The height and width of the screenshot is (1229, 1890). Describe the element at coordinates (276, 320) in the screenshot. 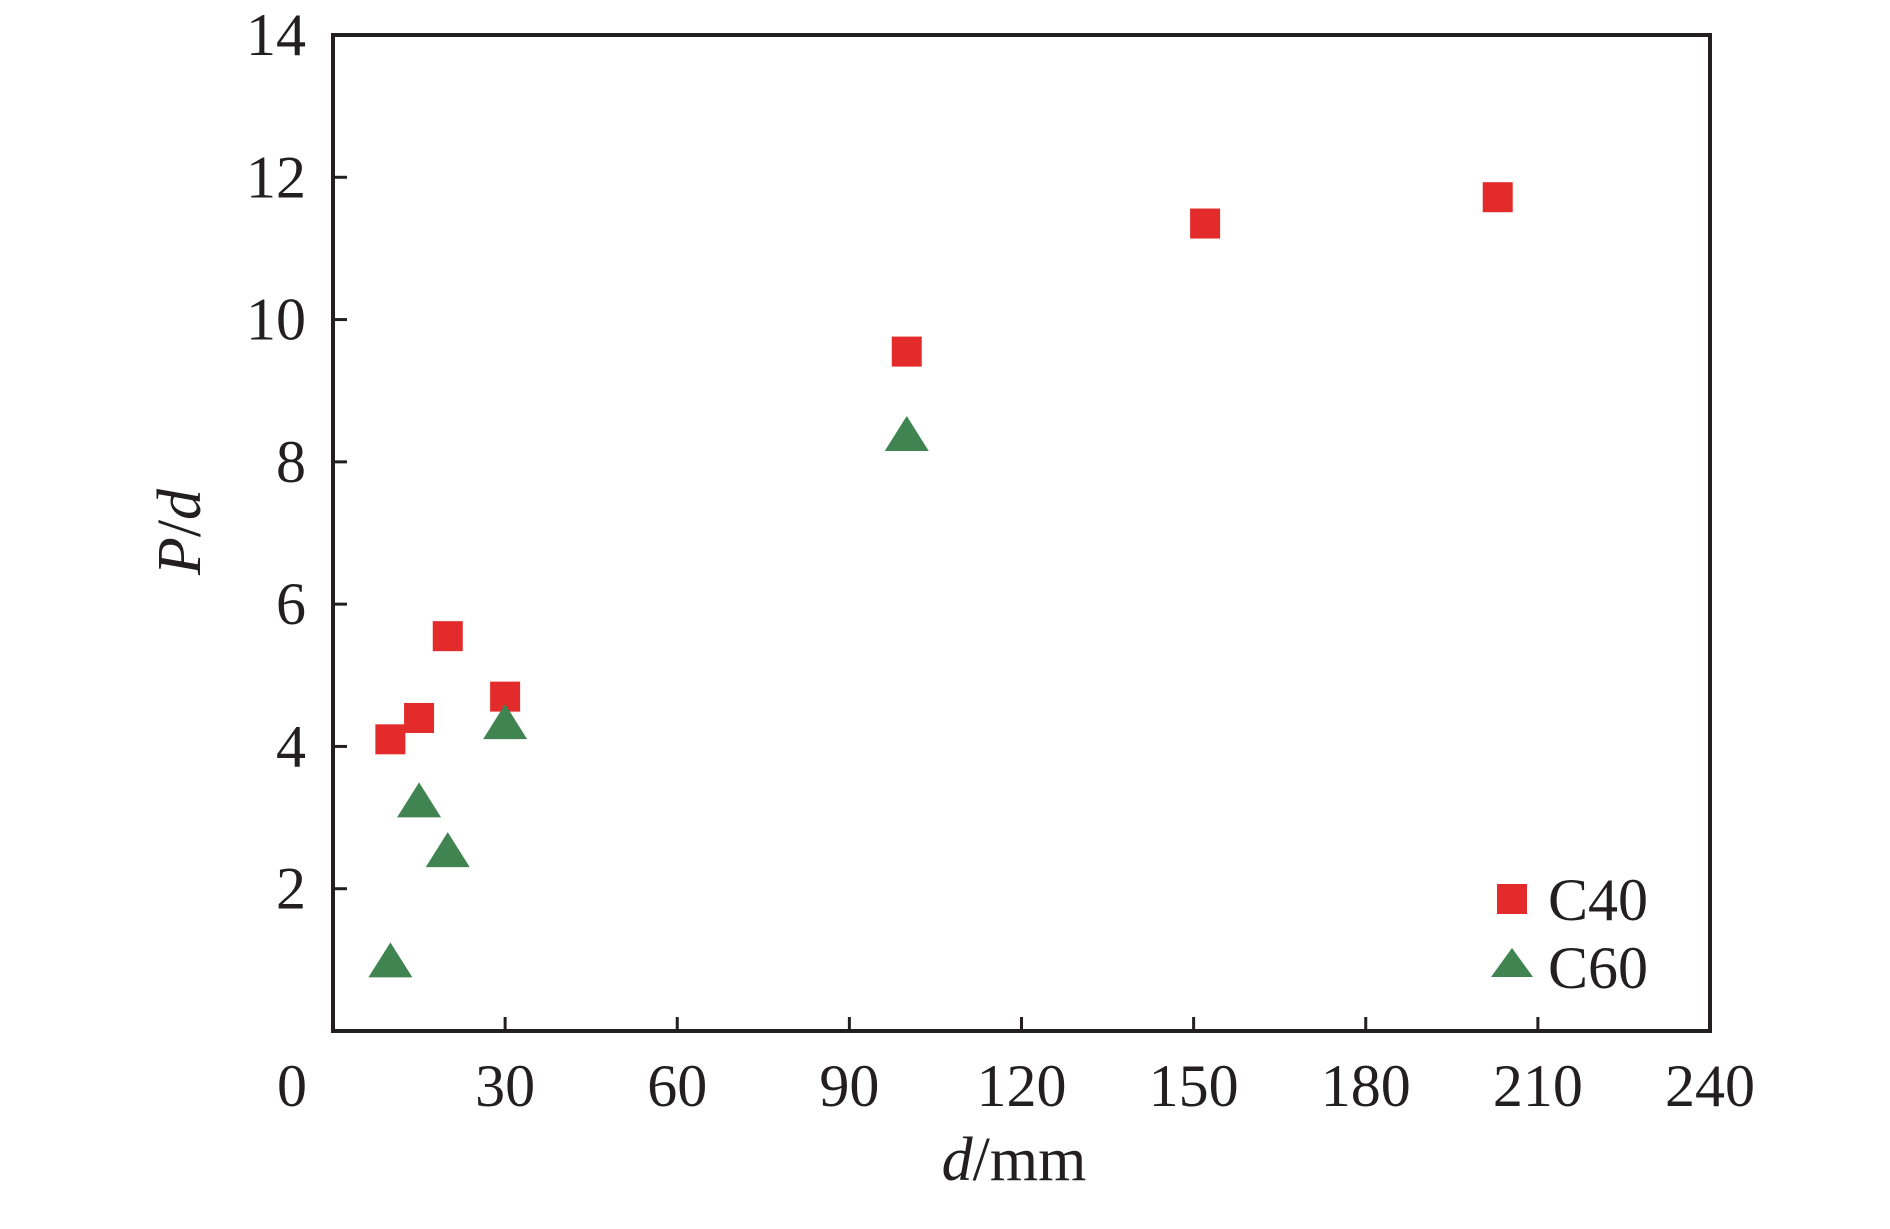

I see `y-tick-label: 10` at that location.